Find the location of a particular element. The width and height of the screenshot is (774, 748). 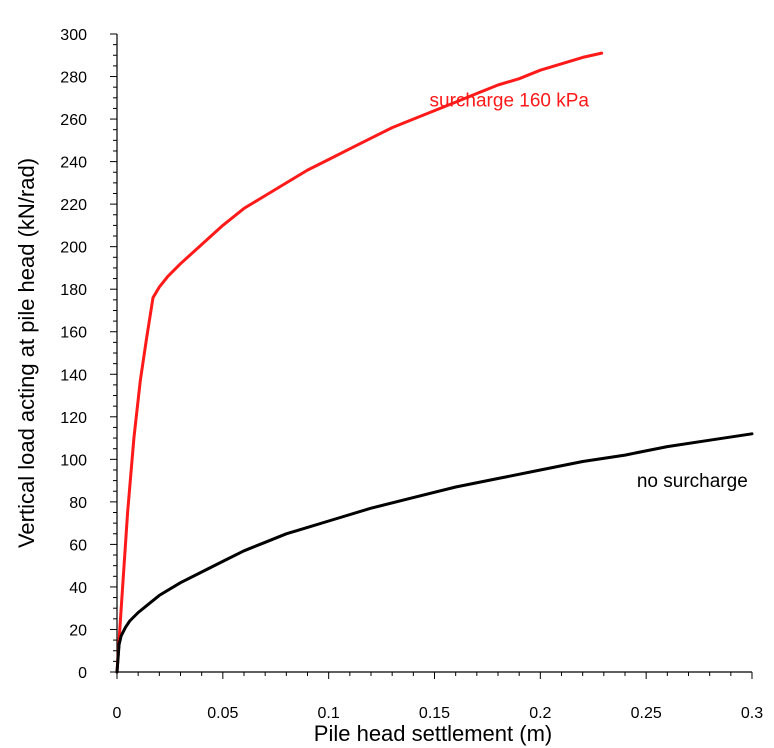

y-tick-label: 60 is located at coordinates (78, 545).